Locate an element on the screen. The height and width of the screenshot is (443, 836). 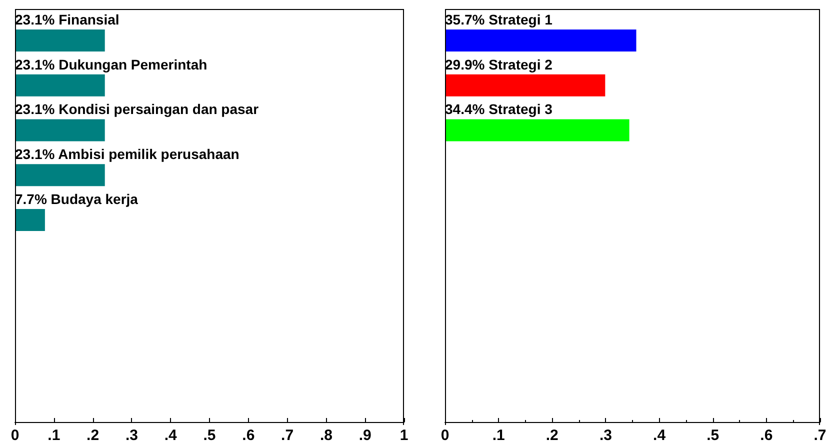
text: 29.9% Strategi 2 is located at coordinates (498, 64).